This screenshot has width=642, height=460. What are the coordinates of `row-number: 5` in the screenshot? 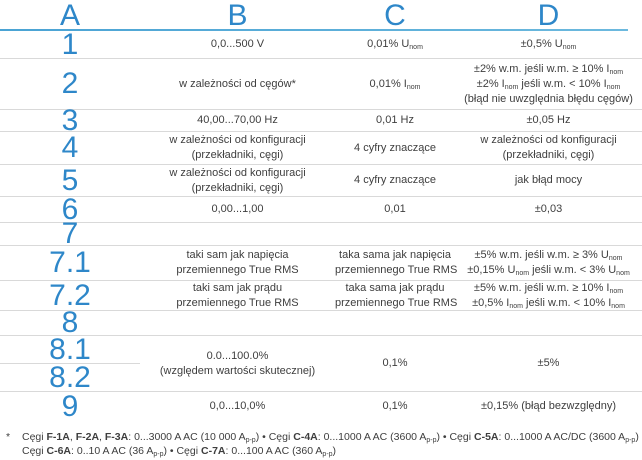 It's located at (70, 180).